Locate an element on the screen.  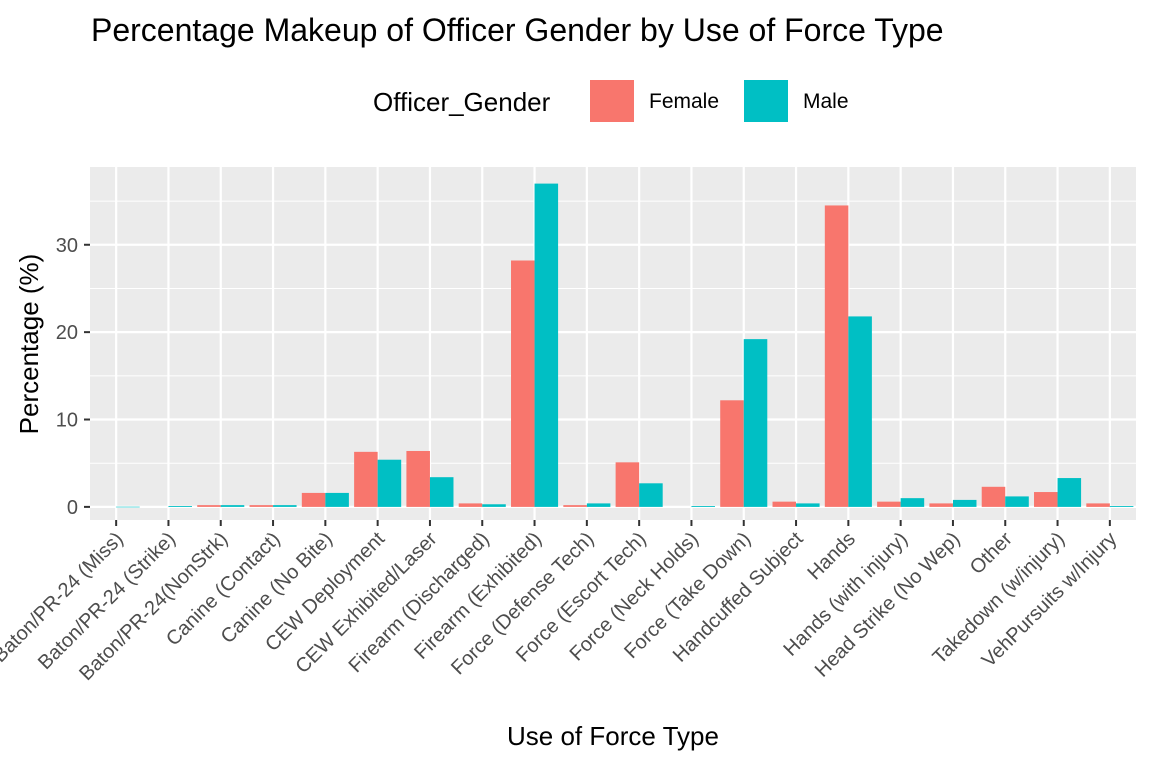
legend-label-female: Female is located at coordinates (684, 101).